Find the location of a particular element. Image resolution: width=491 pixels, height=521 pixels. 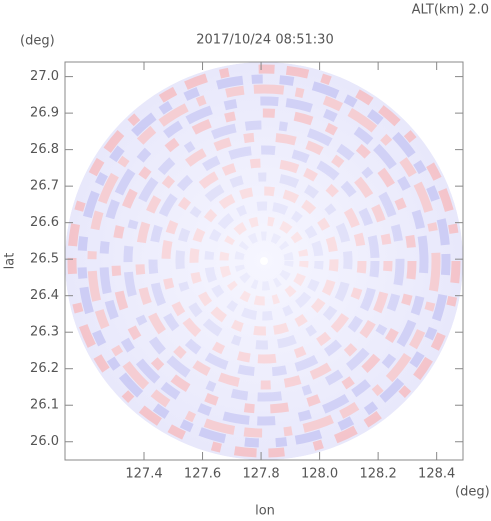

y-tick-label: 26.6 is located at coordinates (44, 222).